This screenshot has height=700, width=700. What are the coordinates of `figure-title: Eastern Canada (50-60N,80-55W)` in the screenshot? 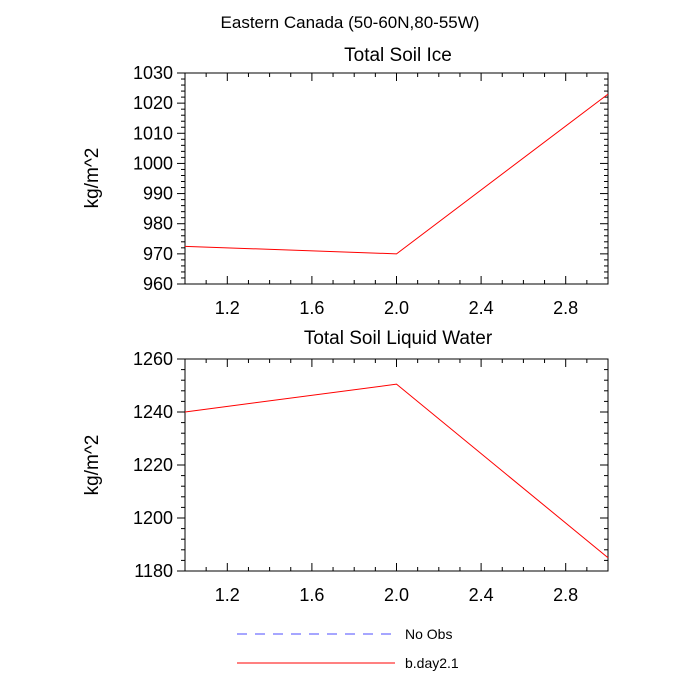 It's located at (350, 22).